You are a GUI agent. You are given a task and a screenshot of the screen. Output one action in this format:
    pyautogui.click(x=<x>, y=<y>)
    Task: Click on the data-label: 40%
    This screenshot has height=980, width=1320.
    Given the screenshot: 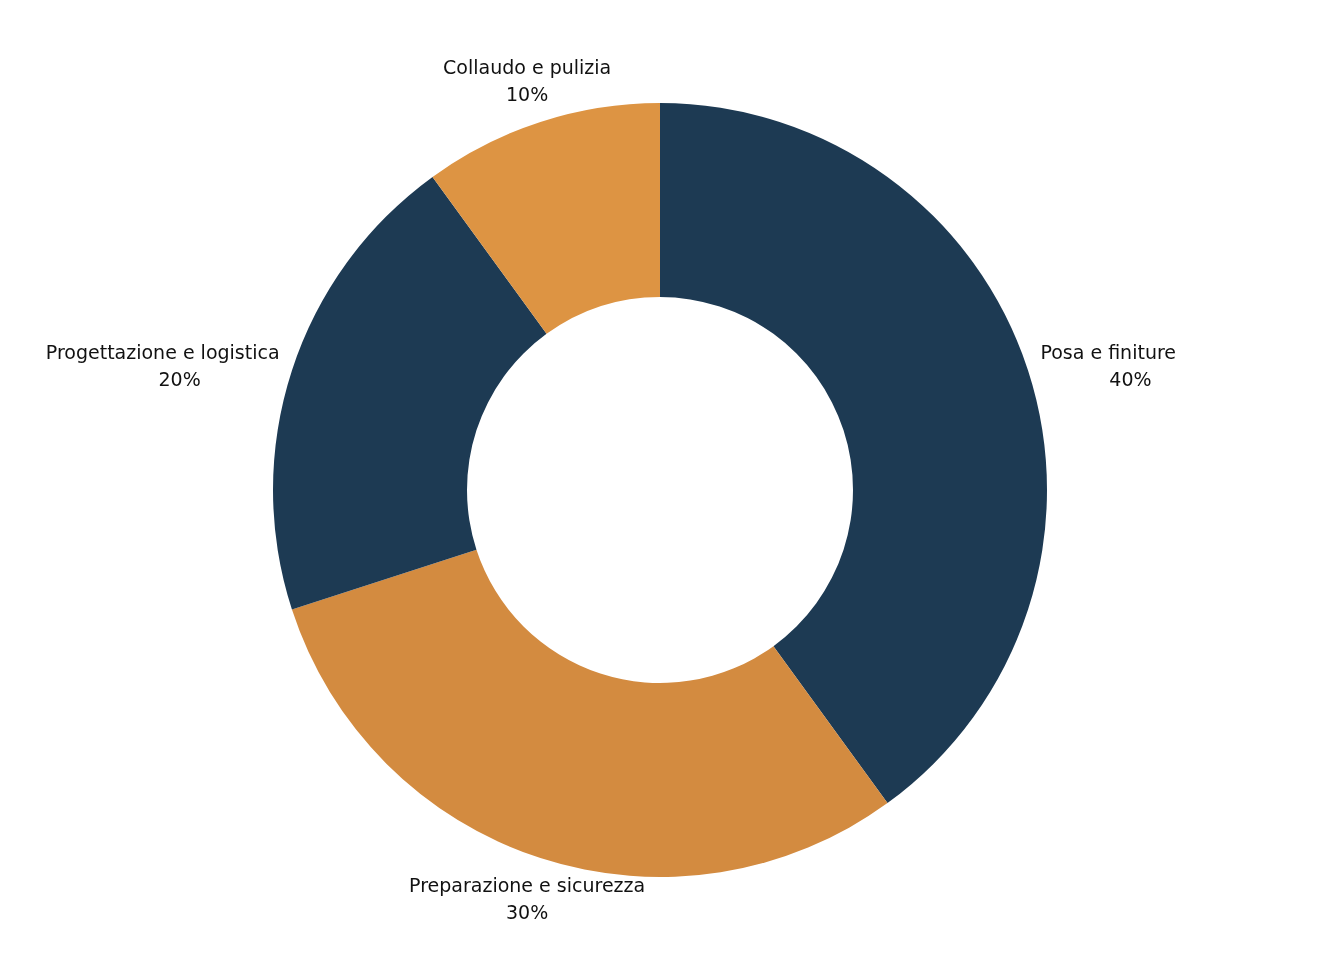 What is the action you would take?
    pyautogui.click(x=1130, y=379)
    